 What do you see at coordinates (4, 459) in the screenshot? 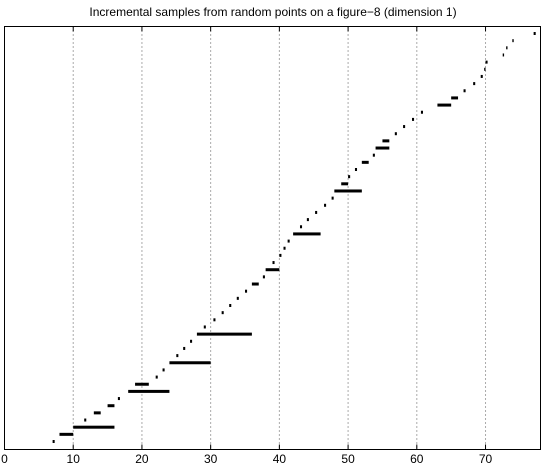
I see `x-tick-label: 0` at bounding box center [4, 459].